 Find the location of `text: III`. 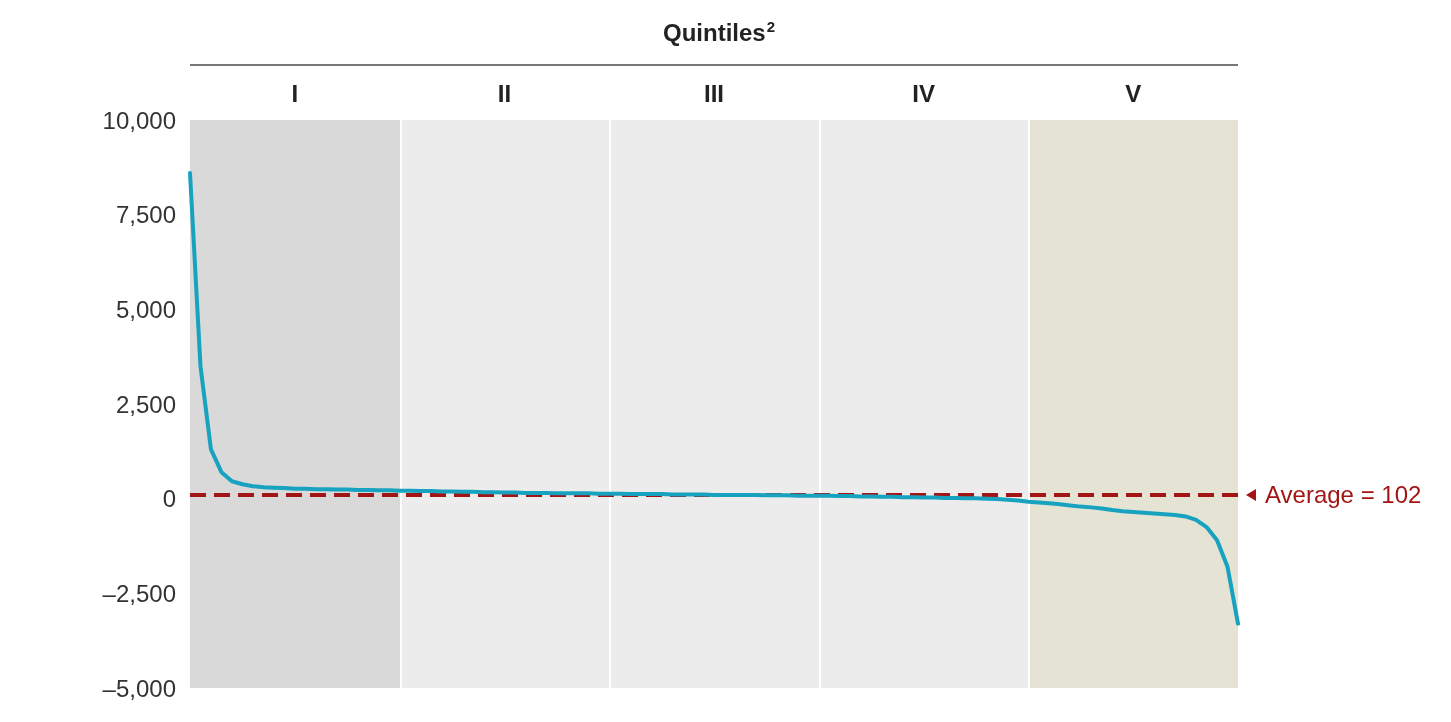

text: III is located at coordinates (713, 94).